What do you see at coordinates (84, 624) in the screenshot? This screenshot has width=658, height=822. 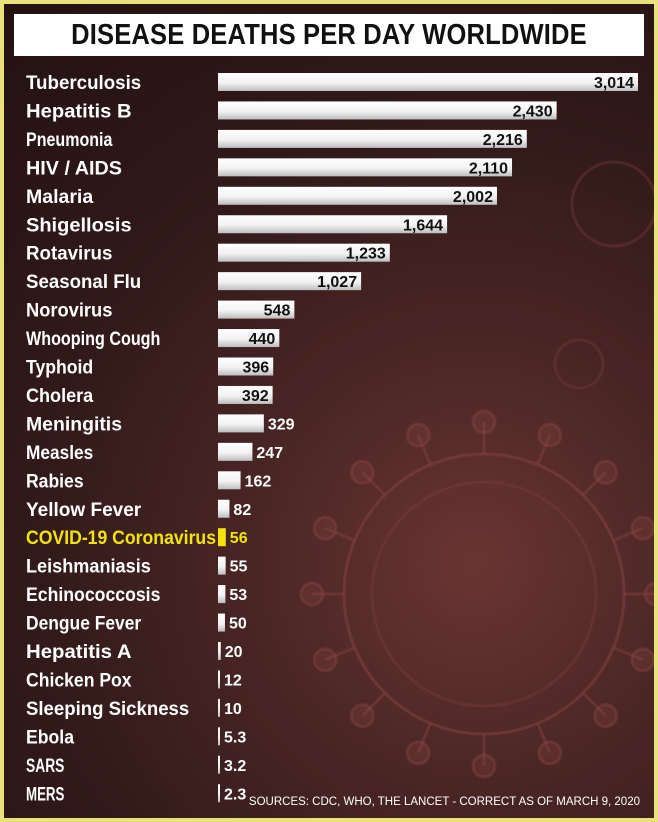 I see `category-label: Dengue Fever` at bounding box center [84, 624].